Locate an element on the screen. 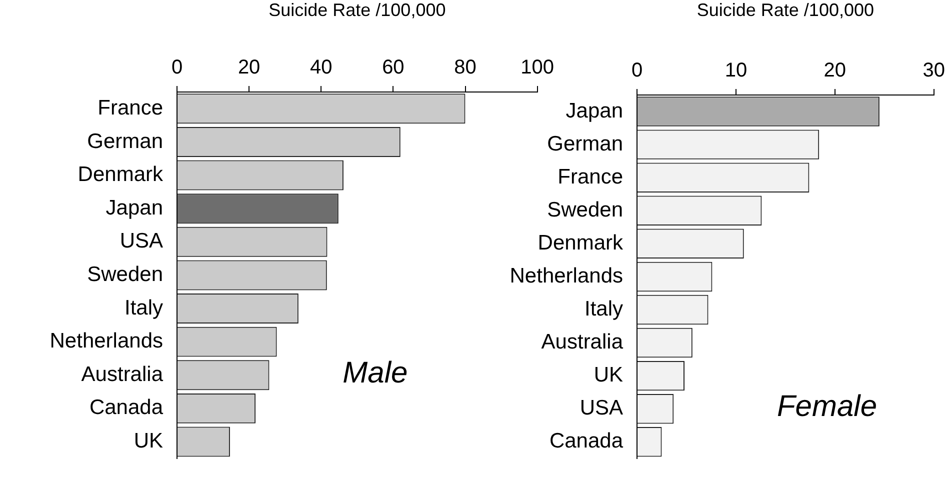 This screenshot has height=477, width=951. x-tick-label: 100 is located at coordinates (537, 67).